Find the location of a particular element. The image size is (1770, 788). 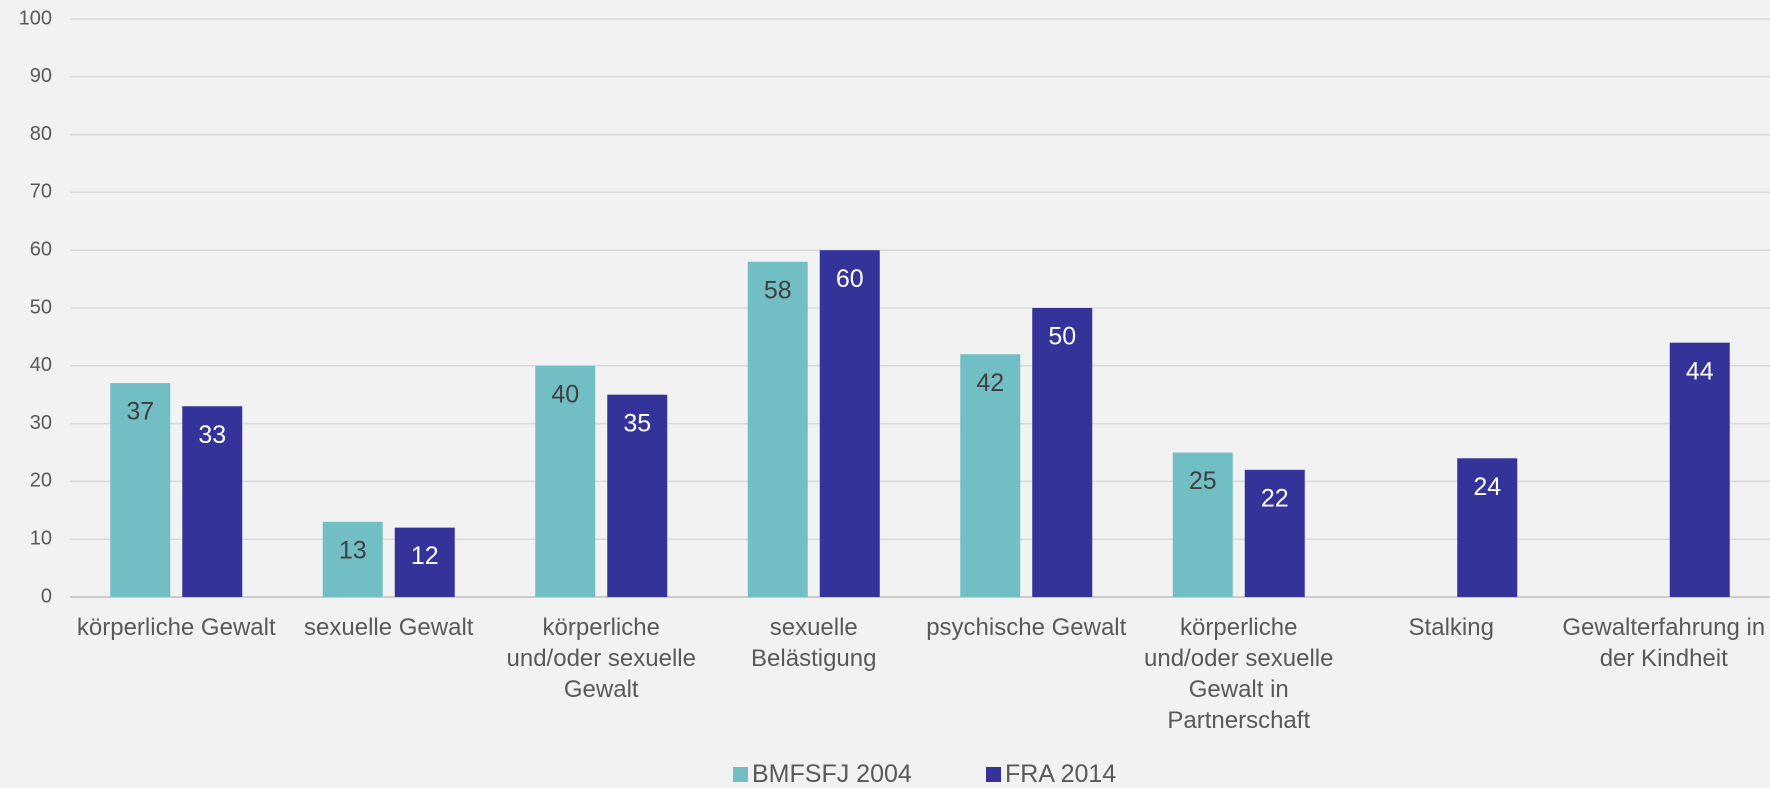

x-tick-label: sexuelle Belästigung is located at coordinates (814, 643).